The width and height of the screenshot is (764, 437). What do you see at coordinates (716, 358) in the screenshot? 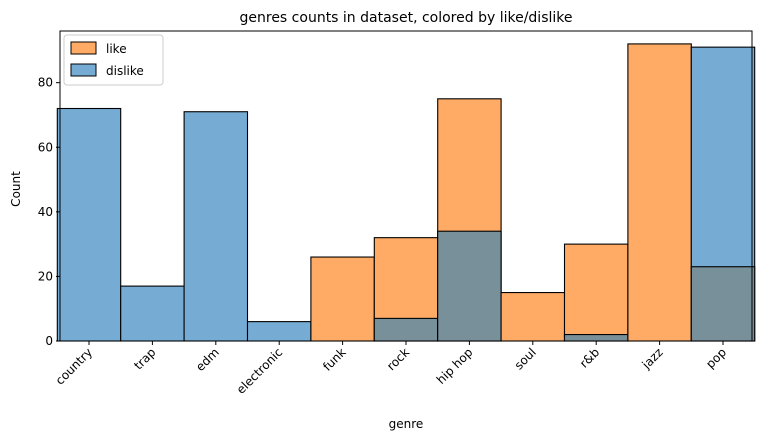
I see `x-tick-label: pop` at bounding box center [716, 358].